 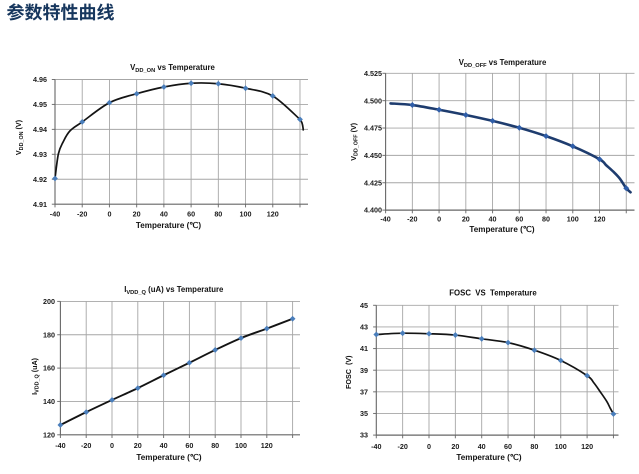 I want to click on svg-text: 4.425, so click(x=373, y=182).